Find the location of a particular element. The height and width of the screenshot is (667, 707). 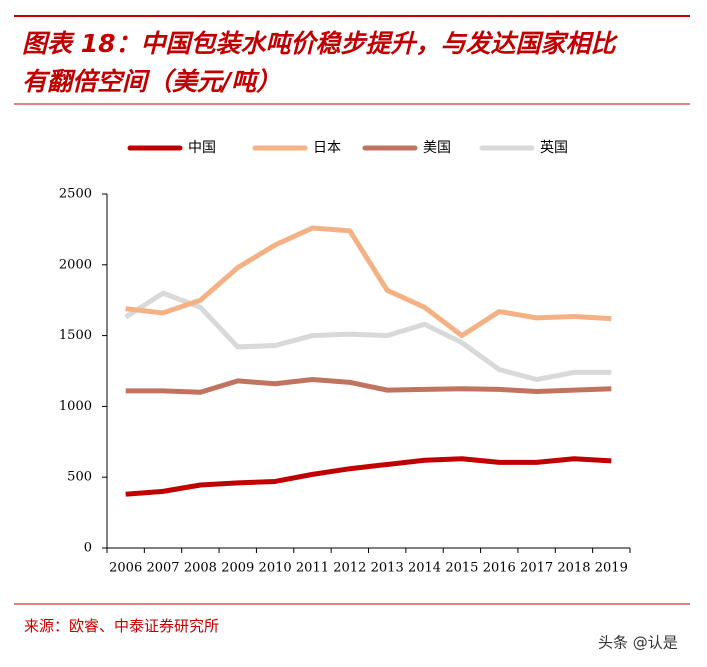

y-tick-label: 2000 is located at coordinates (75, 264).